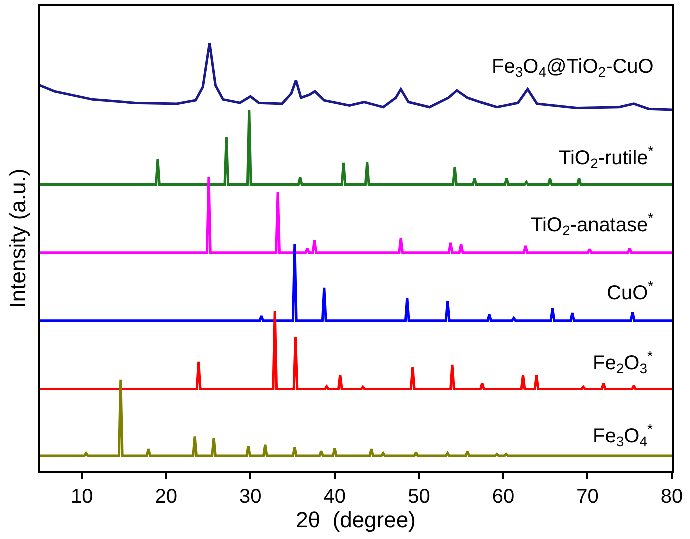 The image size is (690, 539). What do you see at coordinates (573, 68) in the screenshot?
I see `series-label: Fe$_{3}$O$_{4}$@TiO$_{2}$-CuO` at bounding box center [573, 68].